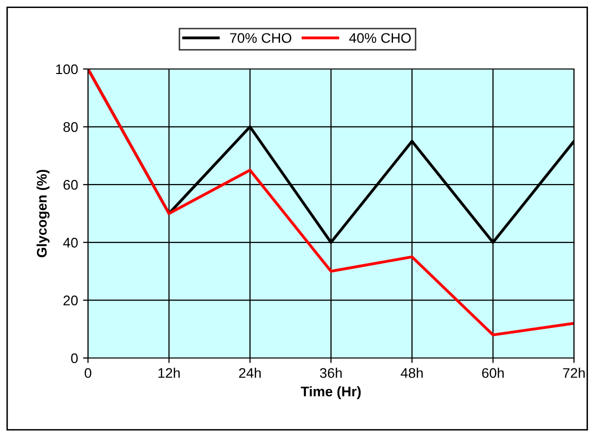 The width and height of the screenshot is (595, 432). I want to click on y-tick-label: 60, so click(71, 185).